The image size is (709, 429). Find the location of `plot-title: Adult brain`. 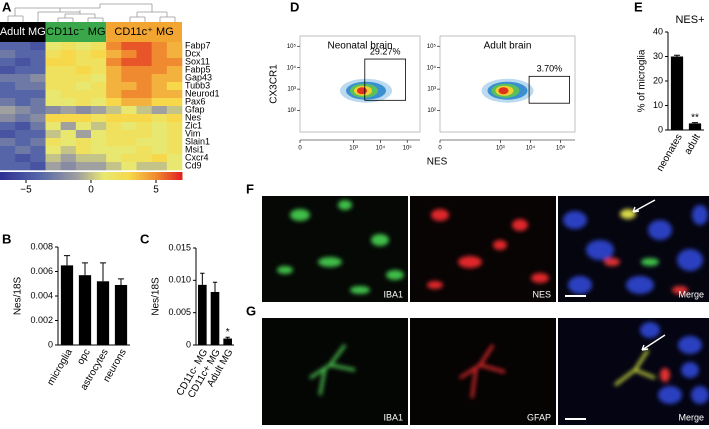

plot-title: Adult brain is located at coordinates (508, 46).